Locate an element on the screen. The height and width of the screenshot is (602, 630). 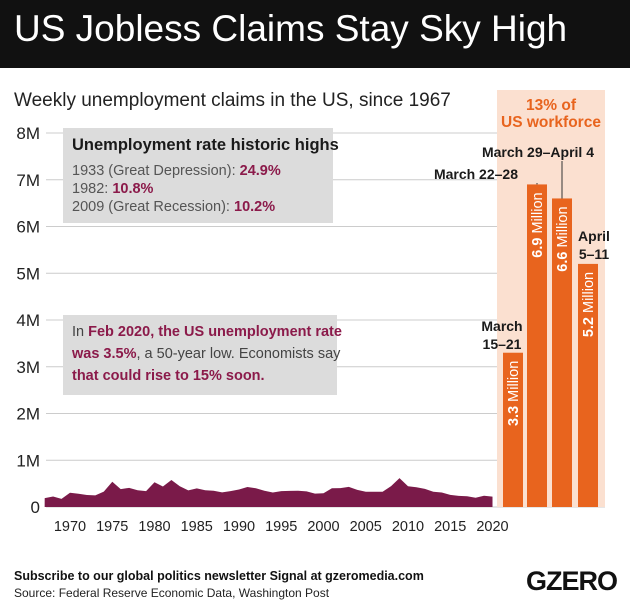
bar-category-label: 5–11 is located at coordinates (594, 254).